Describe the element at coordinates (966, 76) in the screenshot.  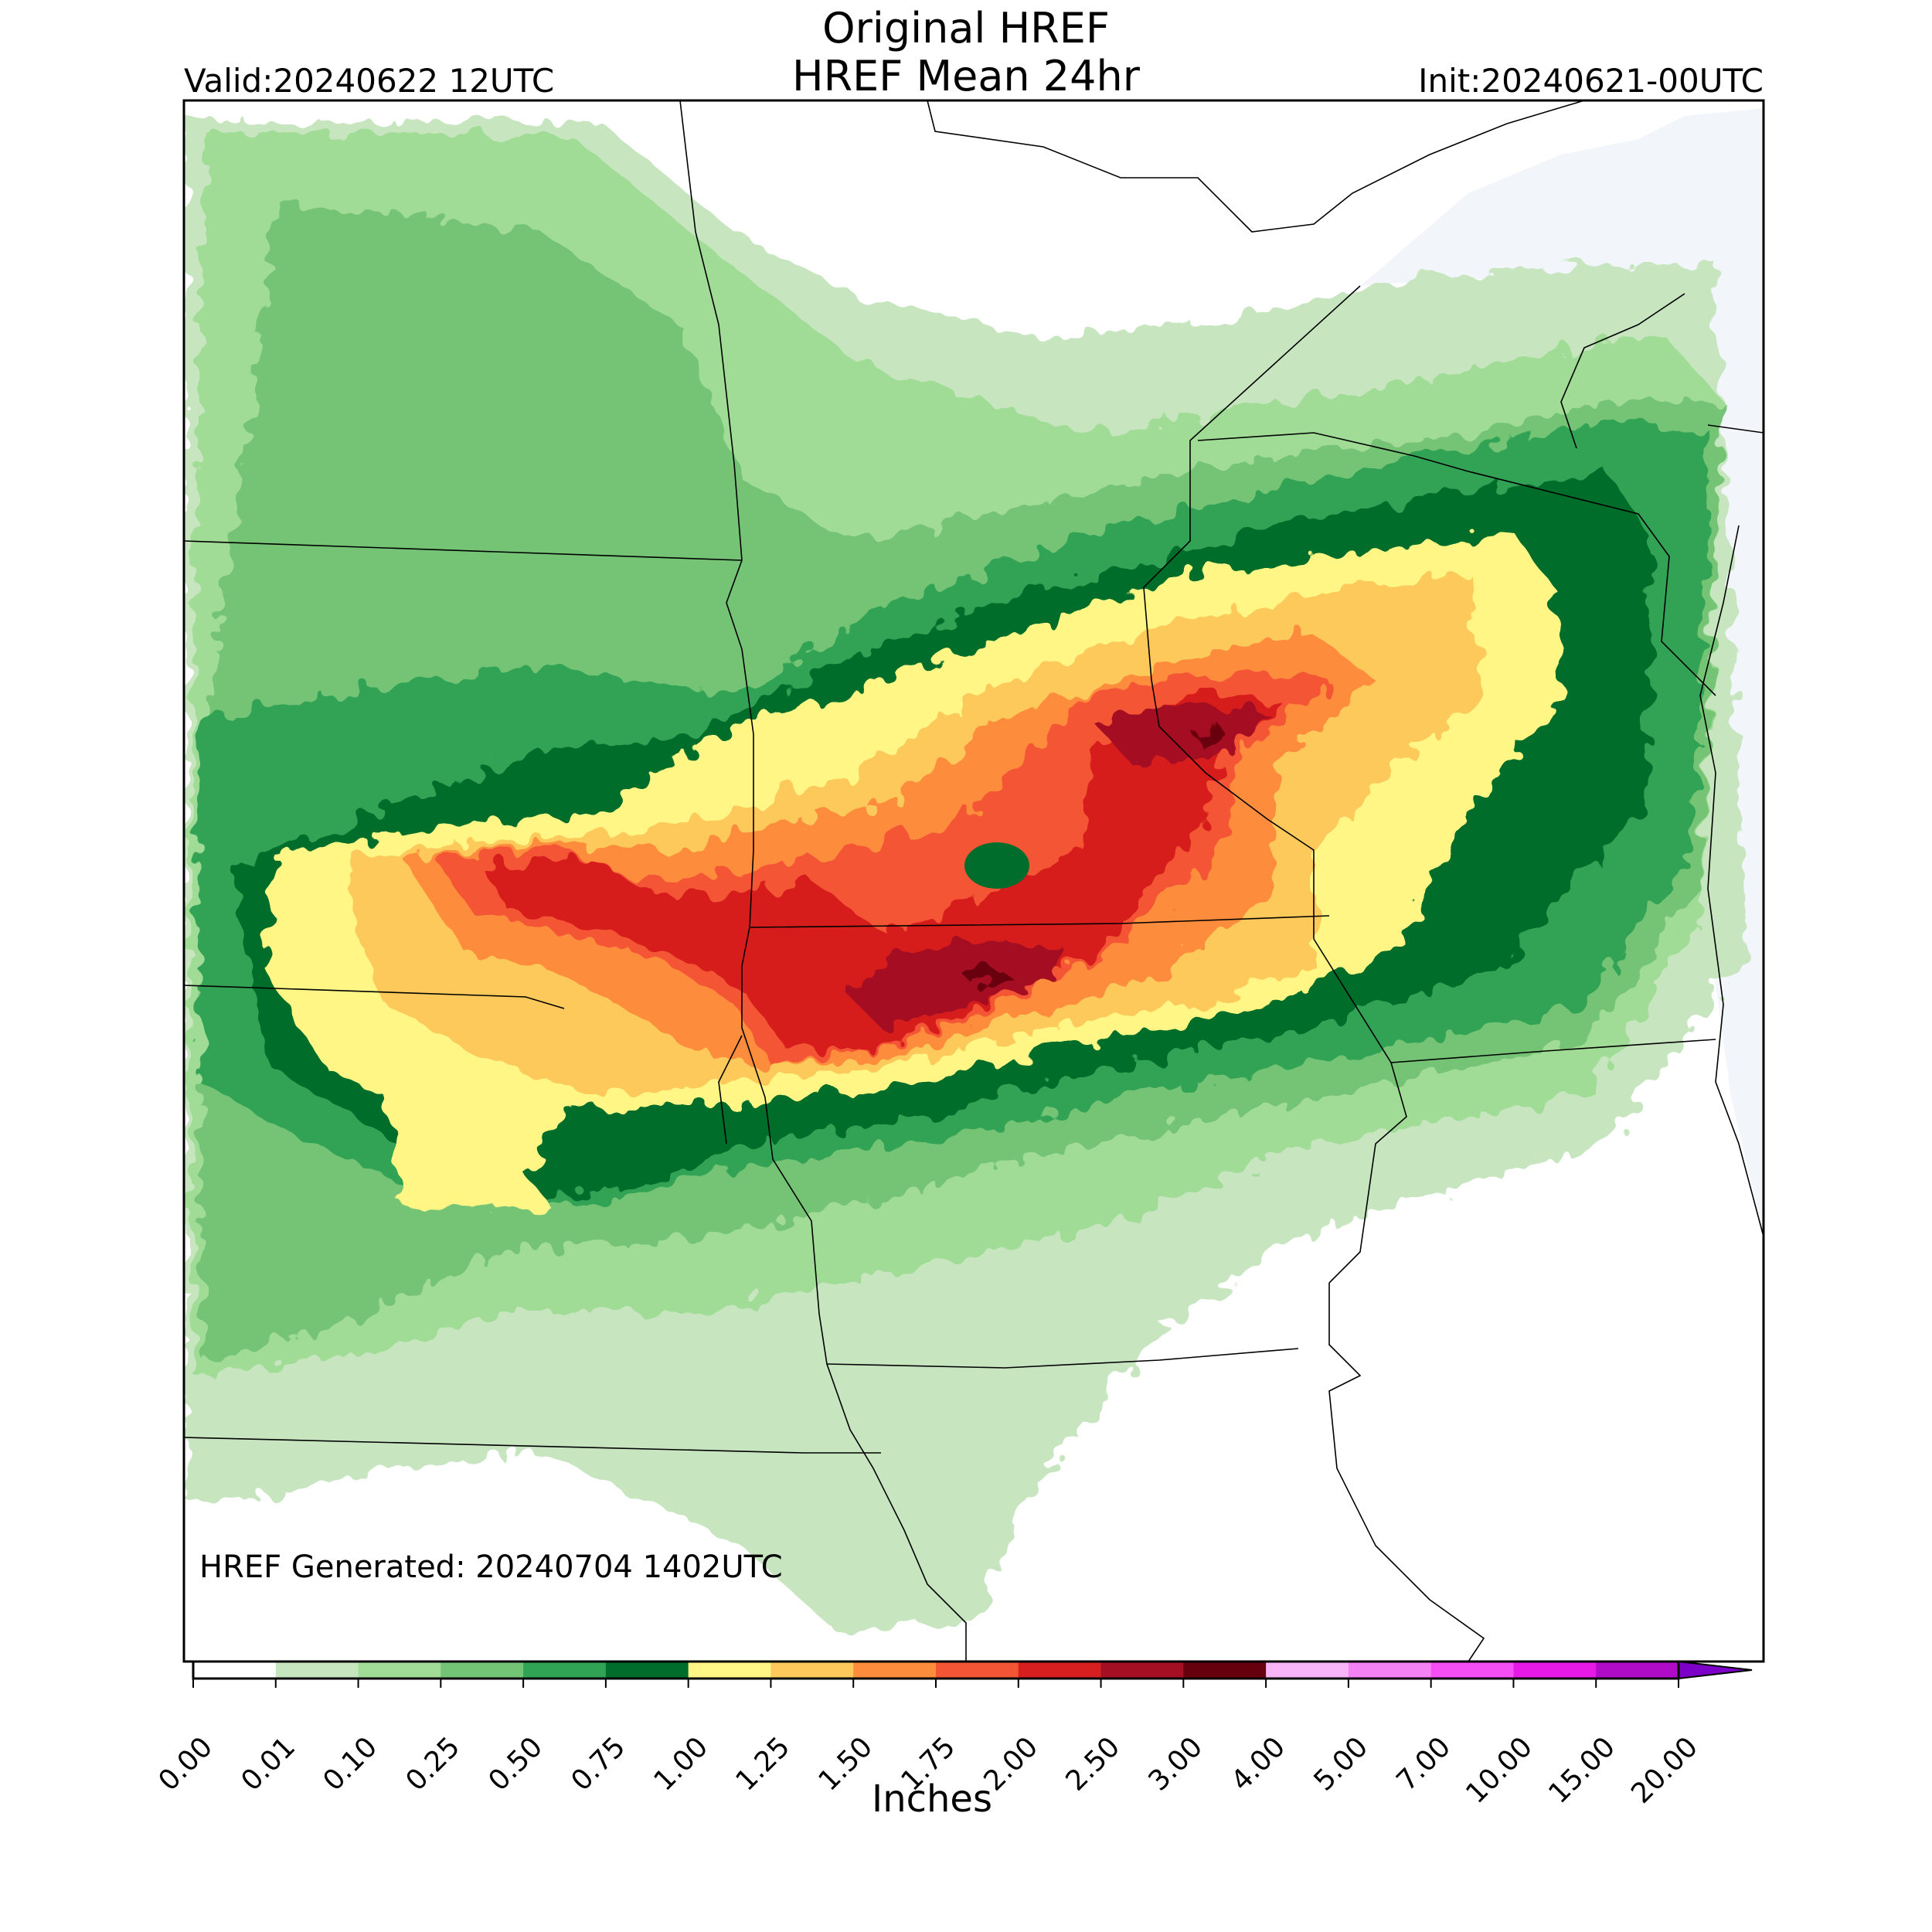
I see `chart-title-line2: HREF Mean 24hr` at that location.